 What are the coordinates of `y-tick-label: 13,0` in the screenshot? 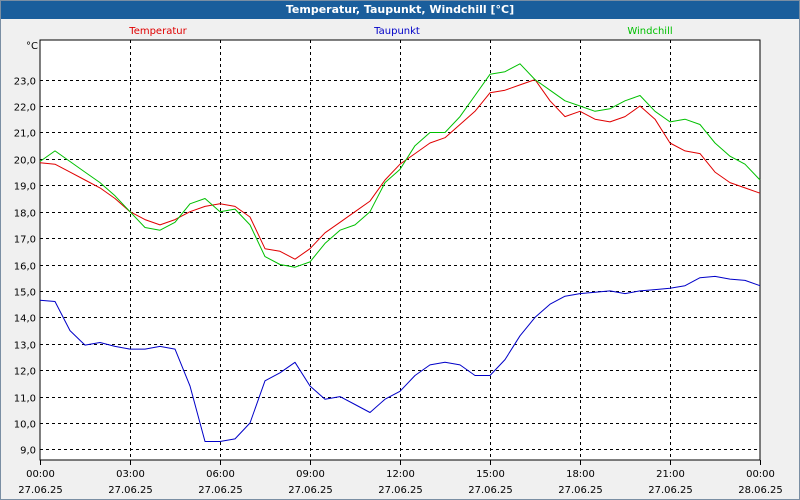 It's located at (25, 346).